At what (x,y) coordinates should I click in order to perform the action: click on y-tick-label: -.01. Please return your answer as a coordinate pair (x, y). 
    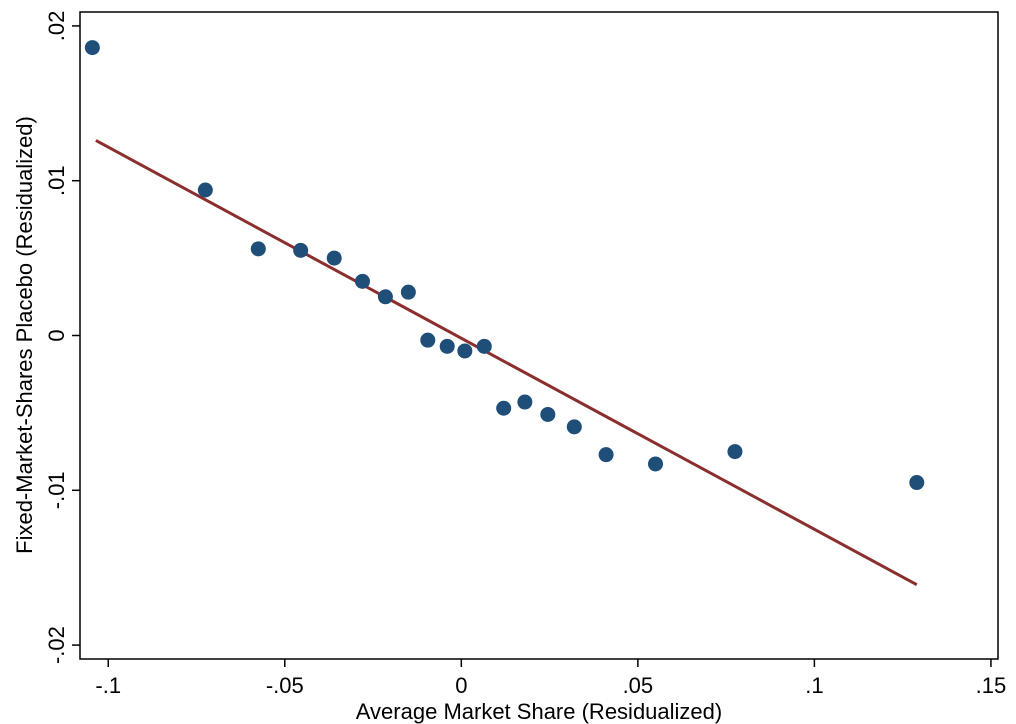
    Looking at the image, I should click on (56, 490).